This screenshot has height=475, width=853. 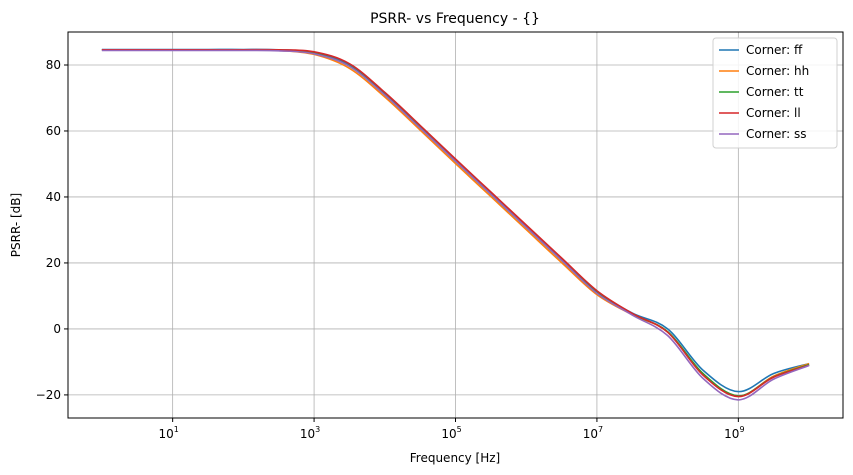 What do you see at coordinates (774, 50) in the screenshot?
I see `legend-entry: Corner: ff` at bounding box center [774, 50].